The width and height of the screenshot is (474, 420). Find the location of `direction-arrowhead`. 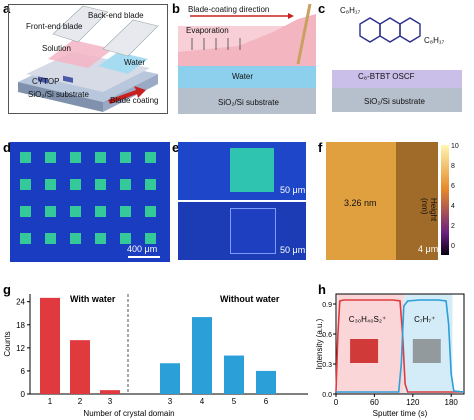

direction-arrowhead is located at coordinates (291, 16).